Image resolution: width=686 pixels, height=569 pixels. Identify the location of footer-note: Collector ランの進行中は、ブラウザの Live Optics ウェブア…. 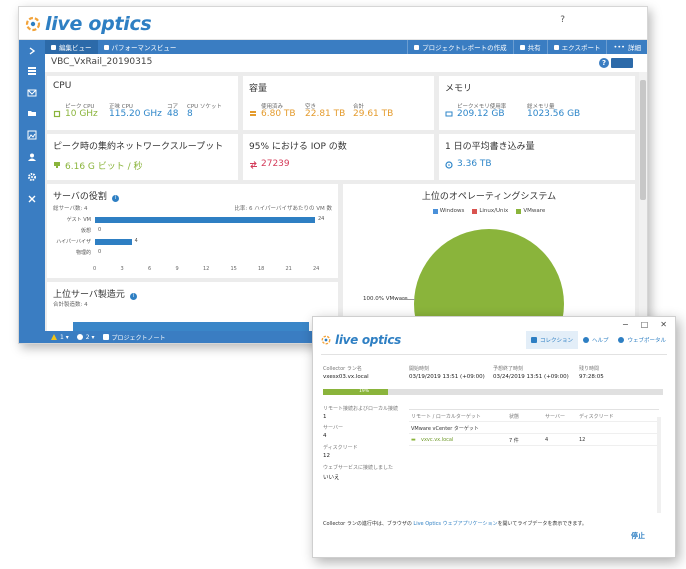
(455, 524).